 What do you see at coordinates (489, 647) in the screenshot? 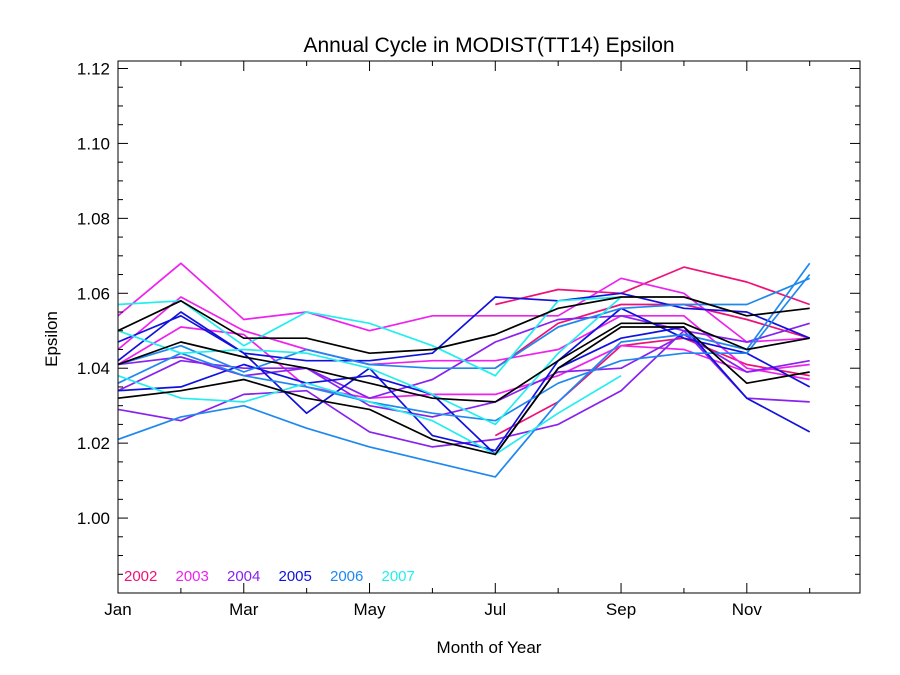
I see `x-axis-label: Month of Year` at bounding box center [489, 647].